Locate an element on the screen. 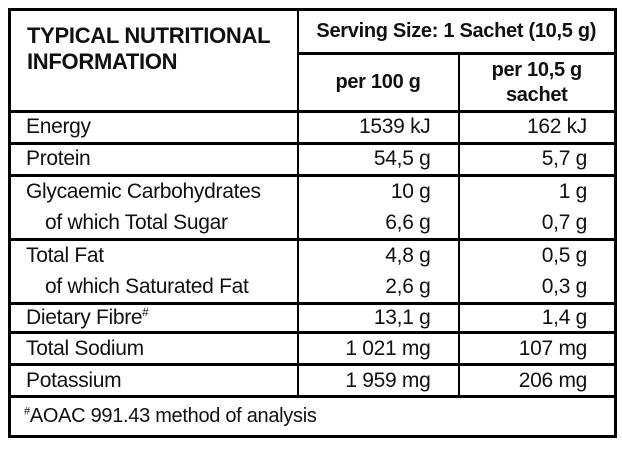 The width and height of the screenshot is (622, 472). row-value-per-sachet: 1,4 g is located at coordinates (537, 318).